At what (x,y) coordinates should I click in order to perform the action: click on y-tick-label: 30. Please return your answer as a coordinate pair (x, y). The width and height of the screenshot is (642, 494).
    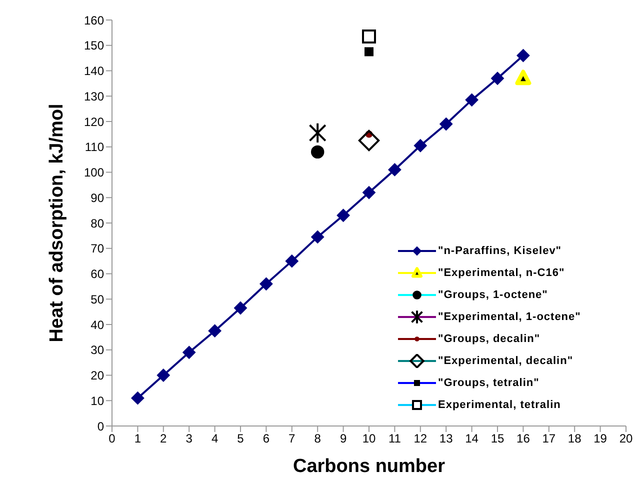
    Looking at the image, I should click on (97, 350).